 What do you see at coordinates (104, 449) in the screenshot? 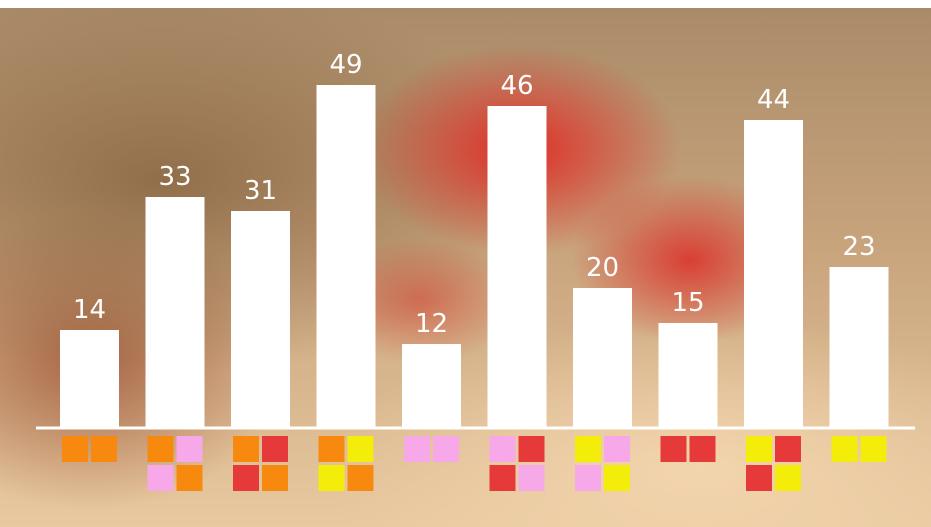
I see `marker-1-2-orange` at bounding box center [104, 449].